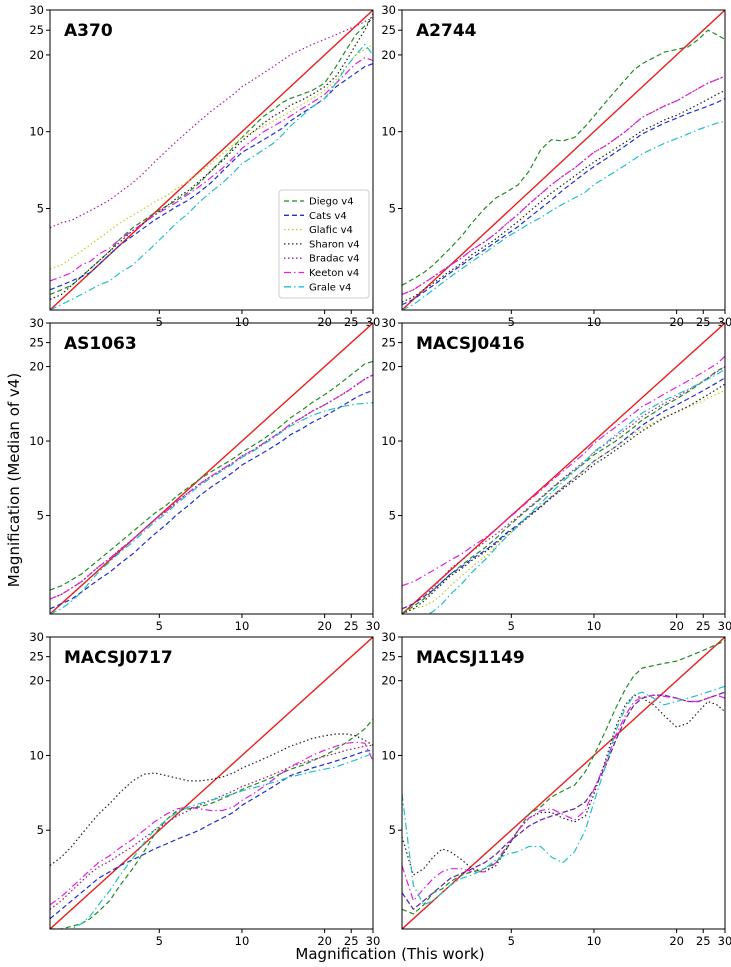 This screenshot has width=731, height=967. I want to click on a2744-series-keeton-v4, so click(563, 185).